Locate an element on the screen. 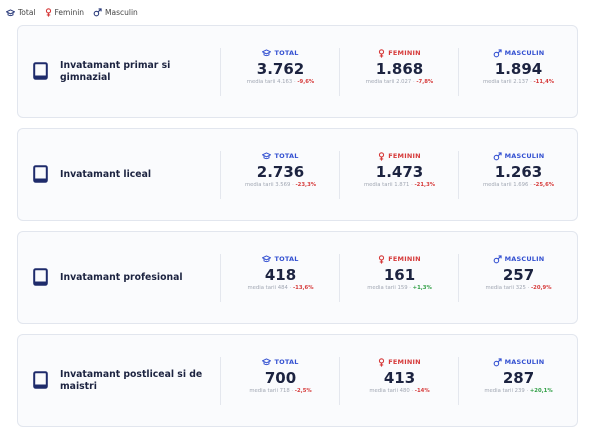  stat-media: media tarii 1.871 · -21,3% is located at coordinates (399, 185).